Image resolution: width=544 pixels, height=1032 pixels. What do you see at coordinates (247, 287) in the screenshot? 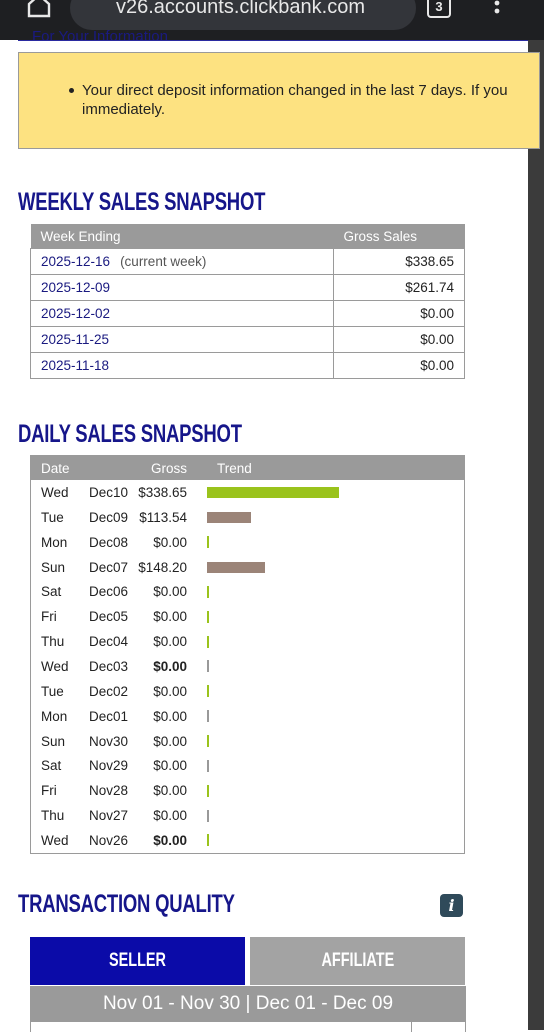
I see `table-row: 2025-12-09 $261.74` at bounding box center [247, 287].